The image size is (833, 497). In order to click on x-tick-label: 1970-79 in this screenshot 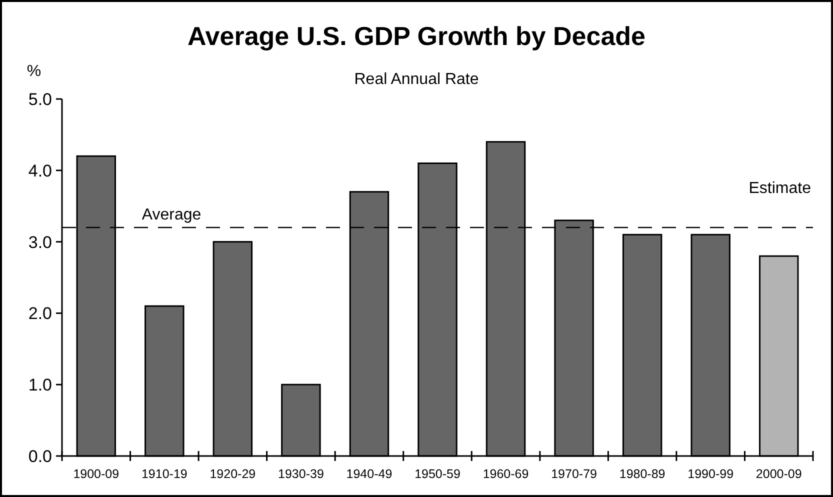, I will do `click(574, 474)`.